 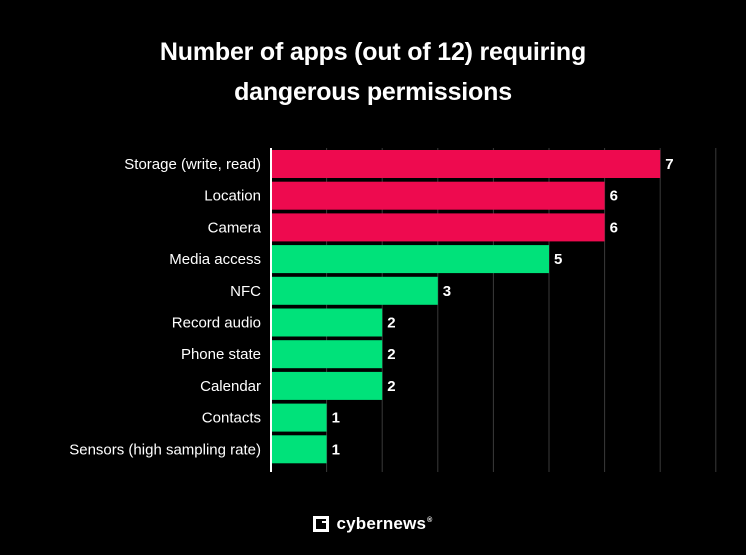 I want to click on brand-reg-mark: ®, so click(x=430, y=521).